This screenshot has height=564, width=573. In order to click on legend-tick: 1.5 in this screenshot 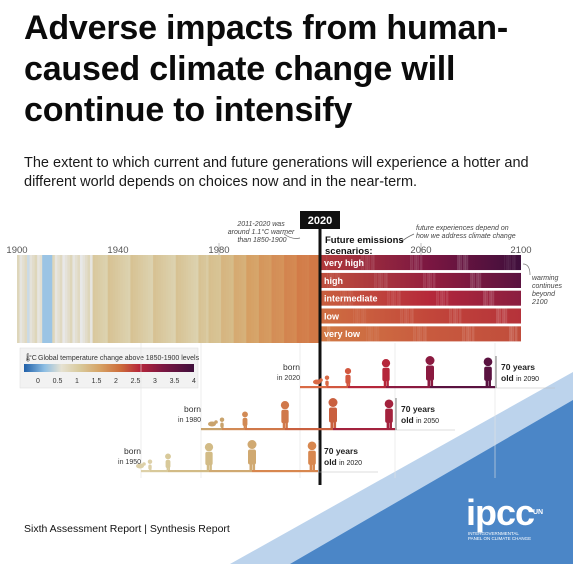, I will do `click(97, 381)`.